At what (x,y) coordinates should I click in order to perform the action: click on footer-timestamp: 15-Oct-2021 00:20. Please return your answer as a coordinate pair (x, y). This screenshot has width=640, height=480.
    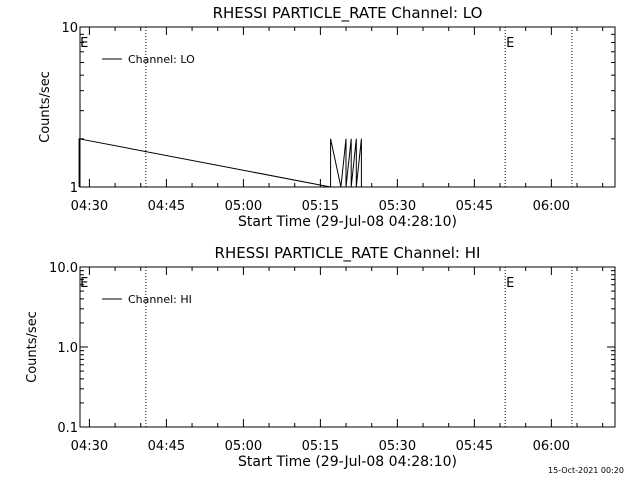
    Looking at the image, I should click on (586, 470).